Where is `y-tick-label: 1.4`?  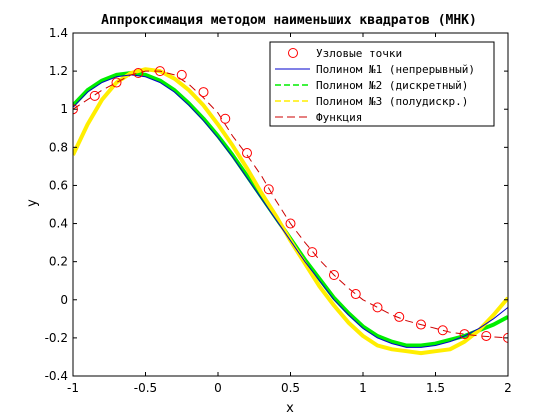
y-tick-label: 1.4 is located at coordinates (58, 33).